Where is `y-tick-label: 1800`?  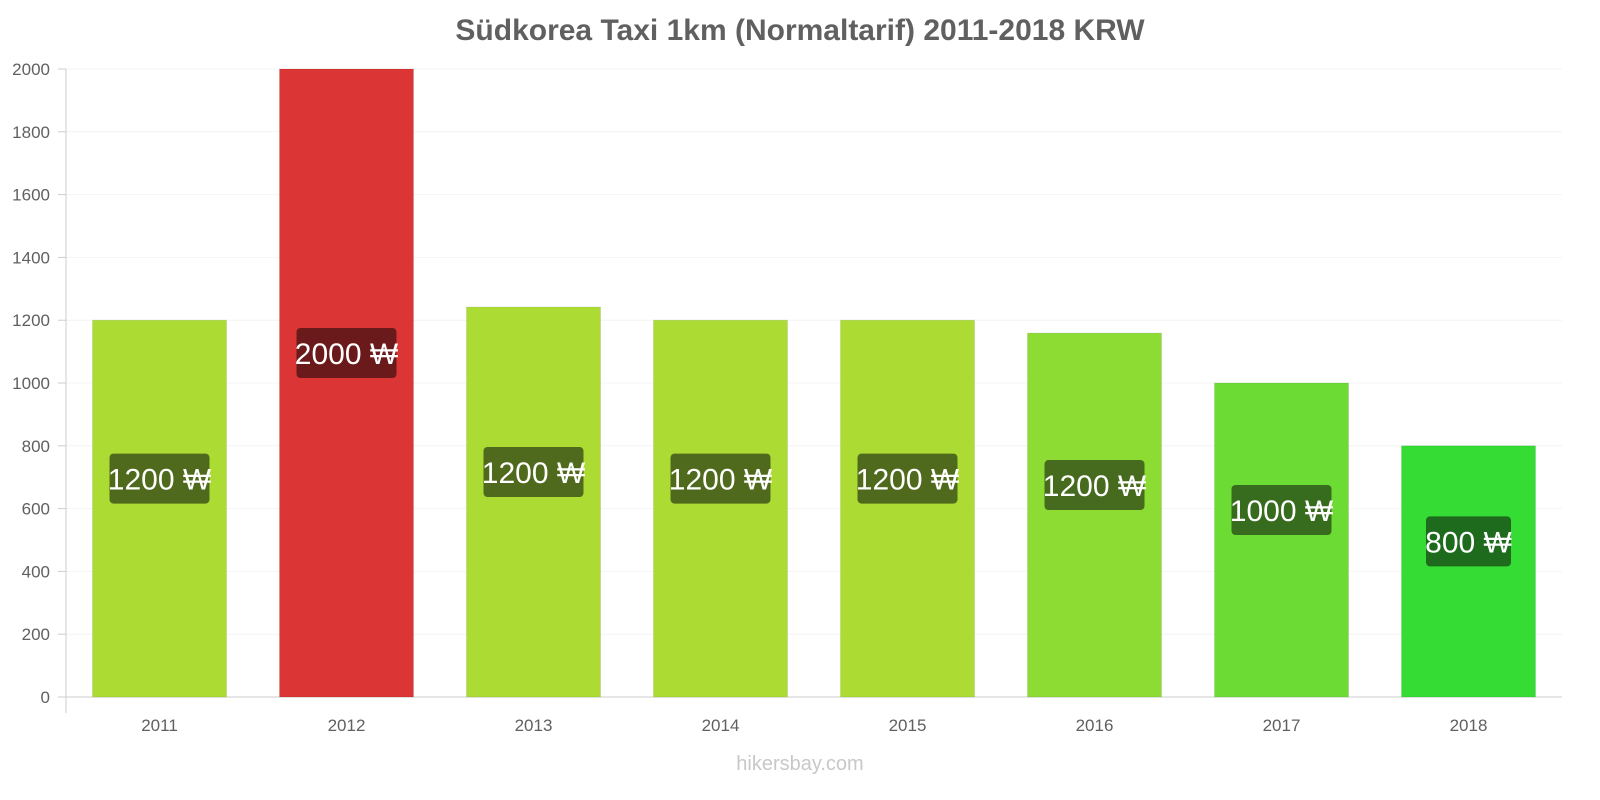
y-tick-label: 1800 is located at coordinates (31, 132).